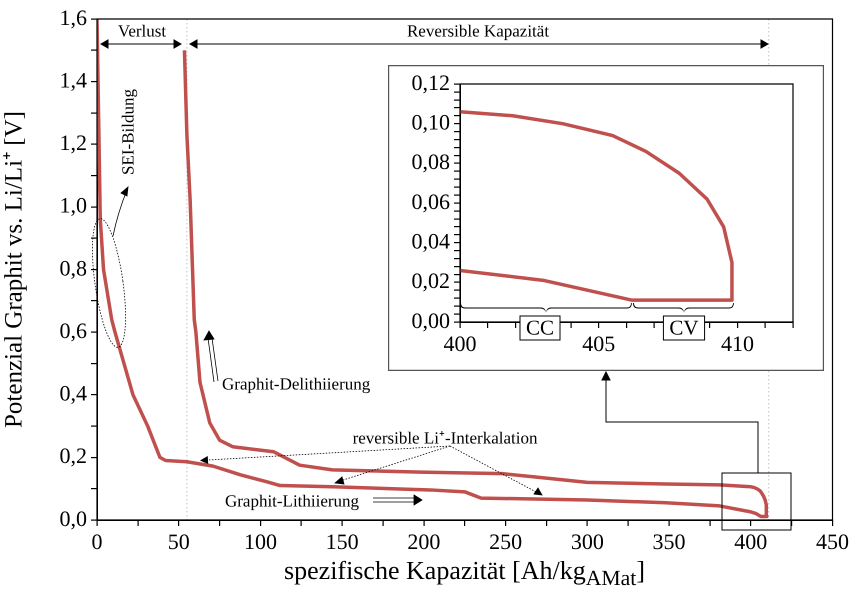 The height and width of the screenshot is (604, 853). I want to click on annotation: CC, so click(540, 328).